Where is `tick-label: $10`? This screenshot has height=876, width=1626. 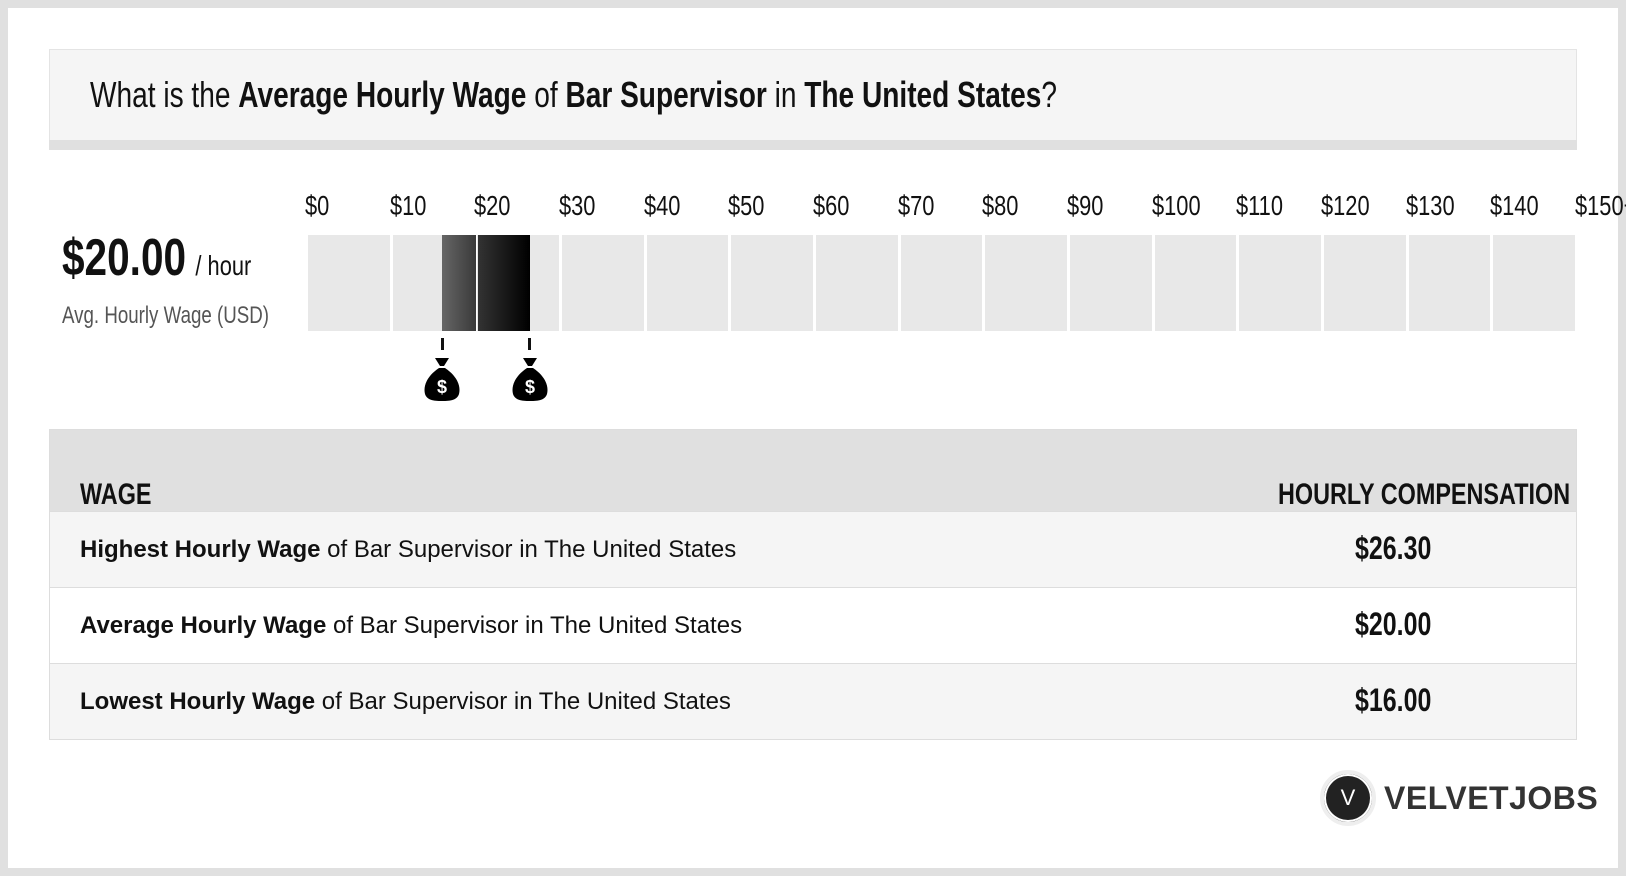 tick-label: $10 is located at coordinates (408, 205).